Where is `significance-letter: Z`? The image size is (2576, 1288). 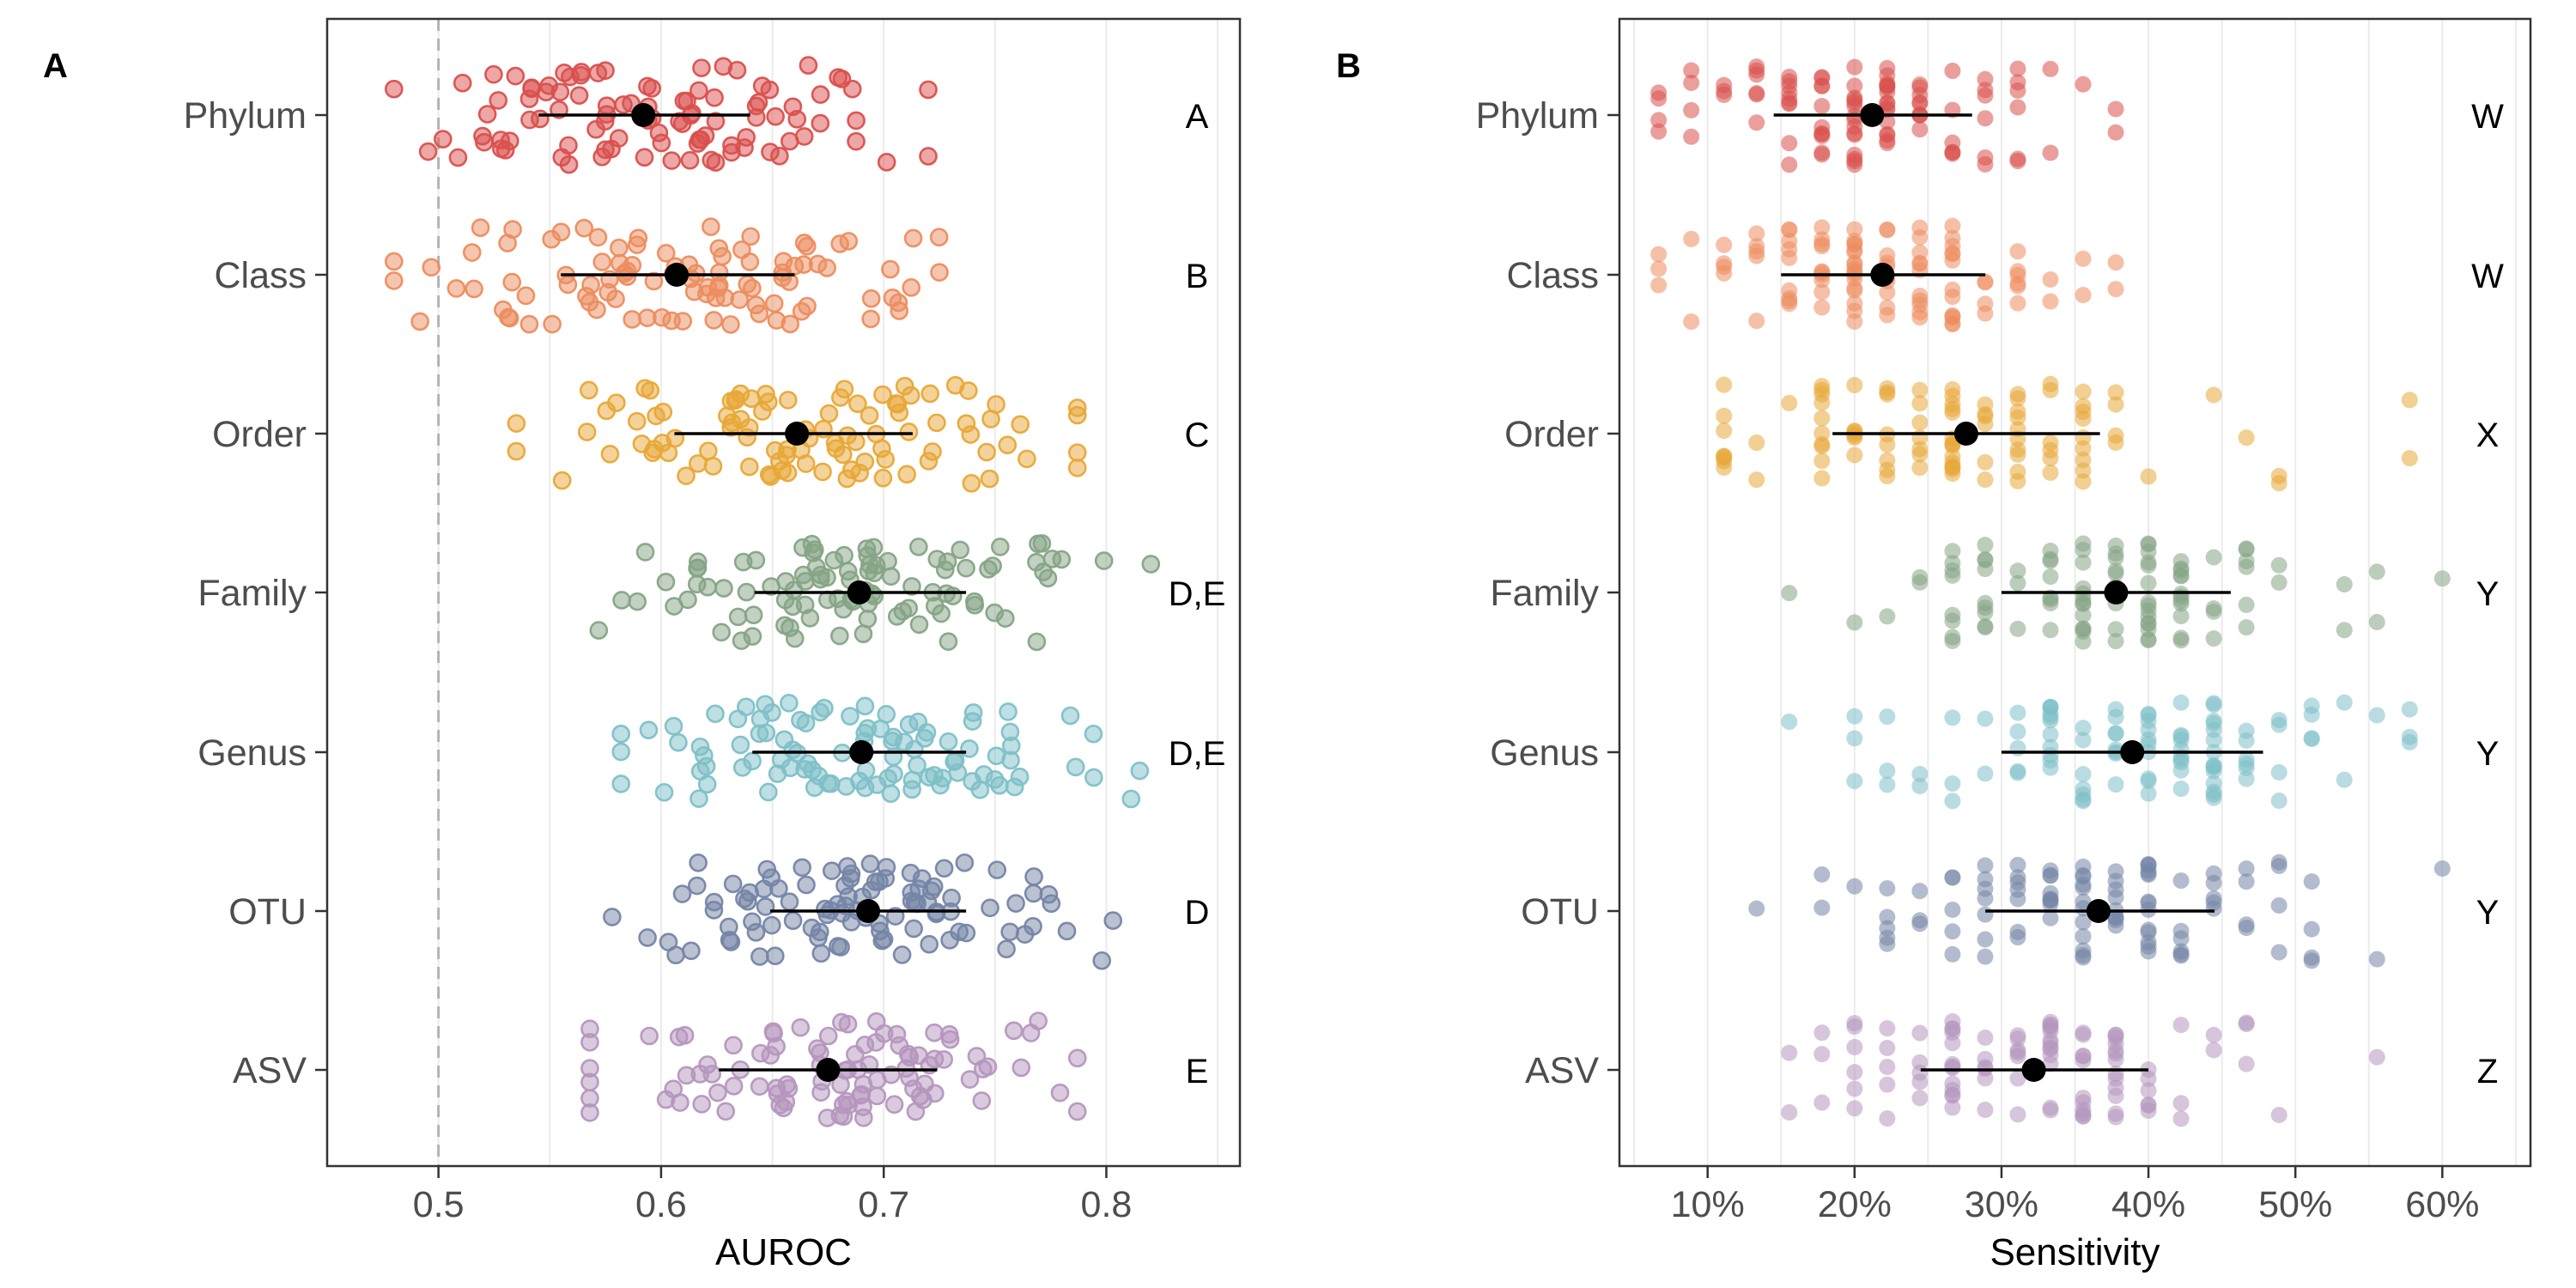 significance-letter: Z is located at coordinates (2487, 1072).